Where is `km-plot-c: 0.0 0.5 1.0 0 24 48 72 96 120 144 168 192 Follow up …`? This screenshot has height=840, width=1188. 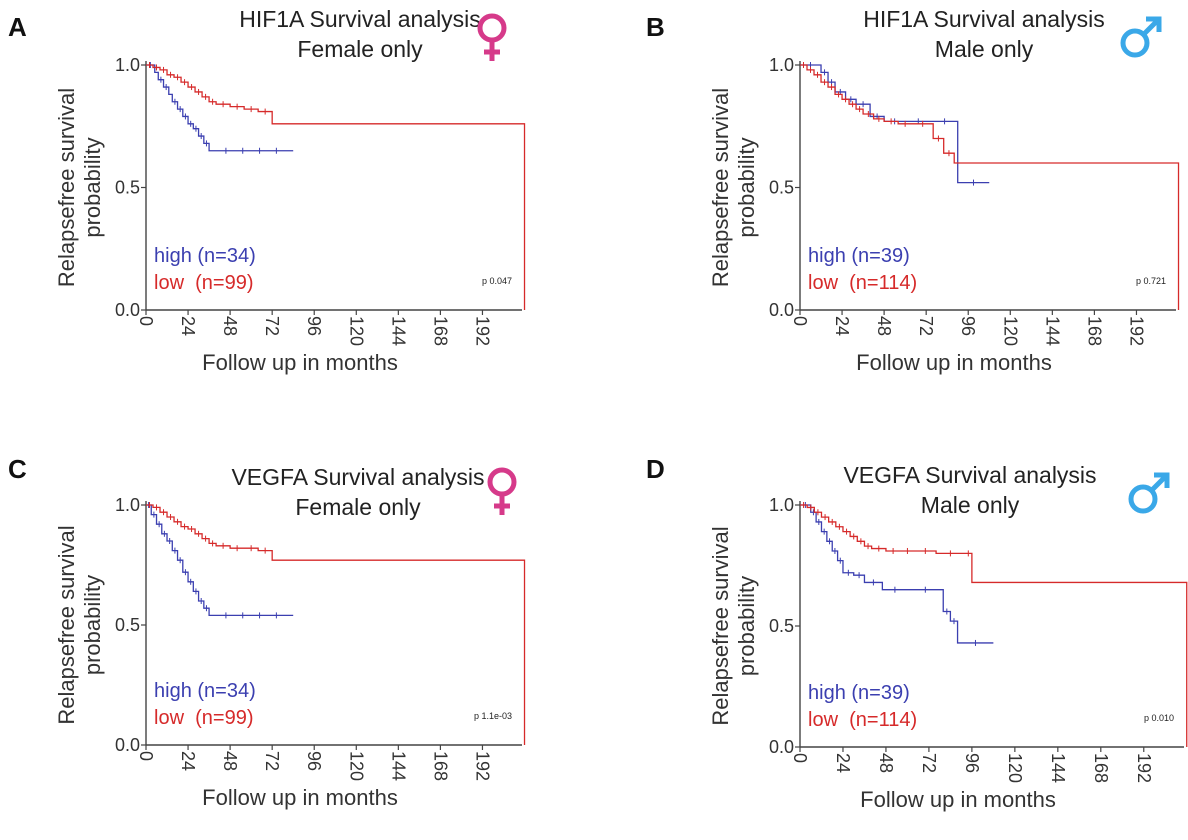
km-plot-c: 0.0 0.5 1.0 0 24 48 72 96 120 144 168 192 Follow up … is located at coordinates (290, 652).